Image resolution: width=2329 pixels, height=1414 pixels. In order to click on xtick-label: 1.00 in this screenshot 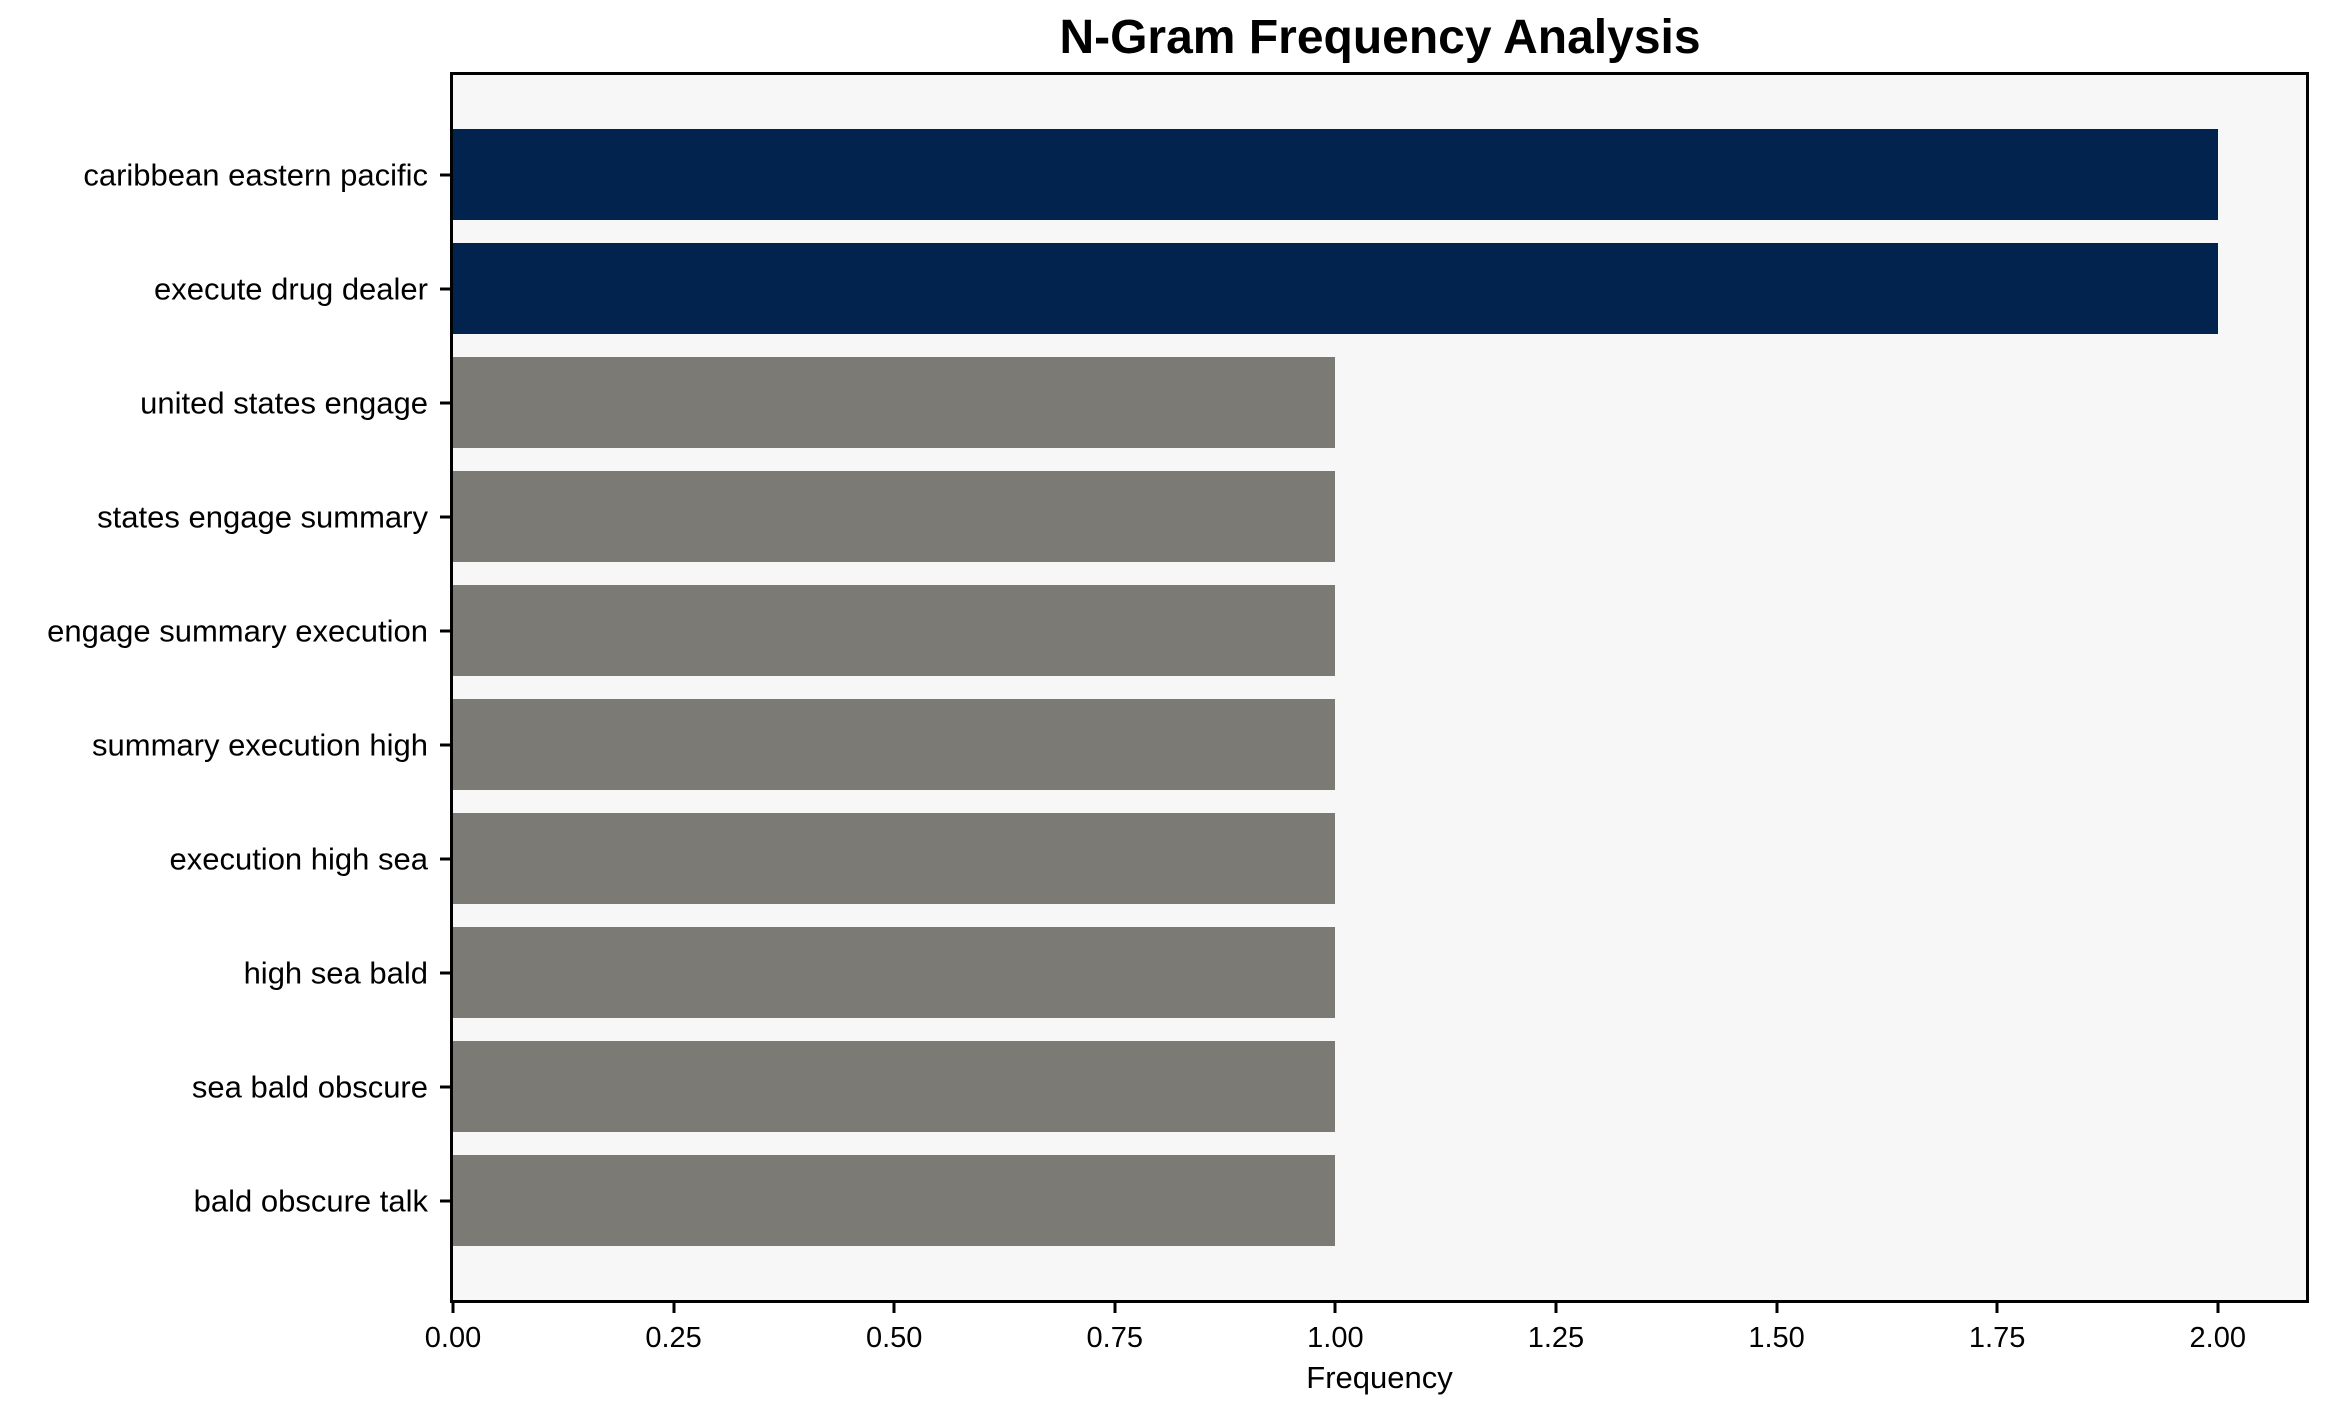, I will do `click(1335, 1338)`.